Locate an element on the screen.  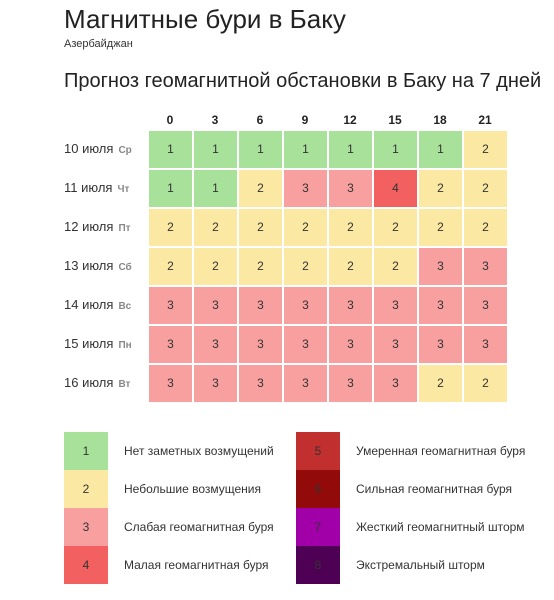
legend-swatch: 5 is located at coordinates (318, 451).